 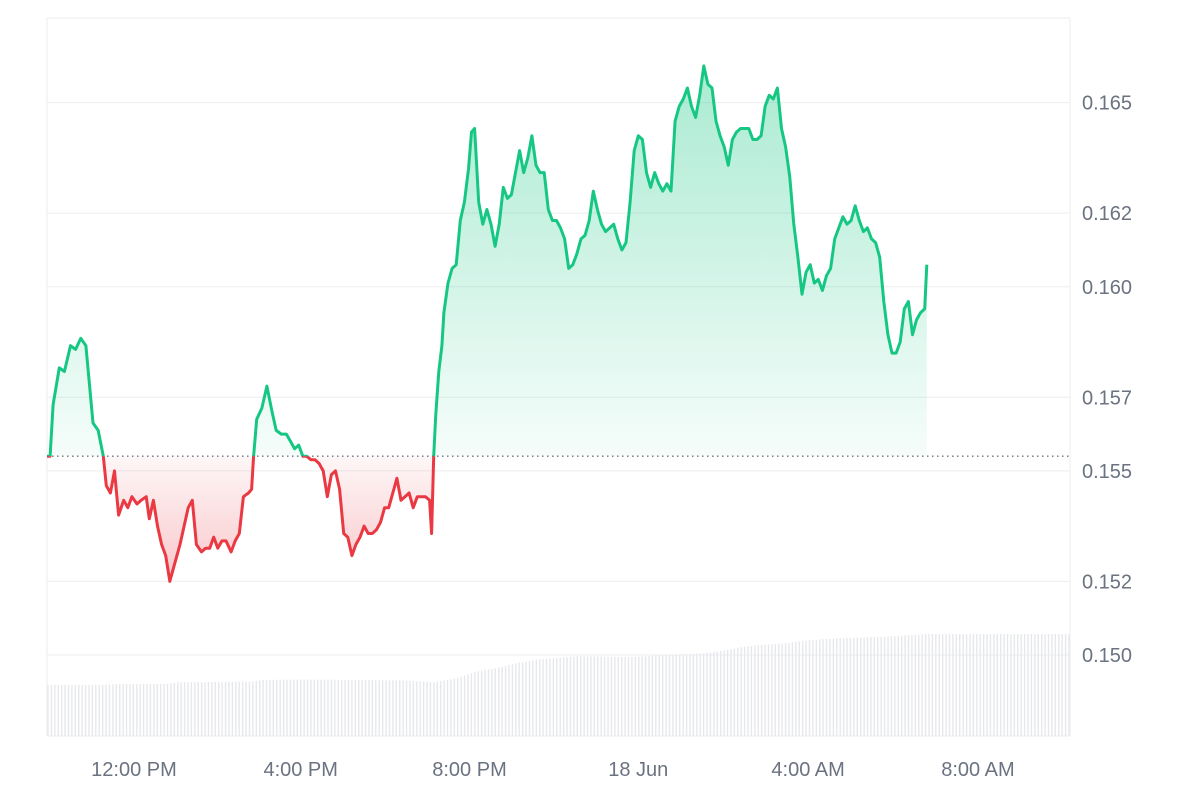 What do you see at coordinates (807, 770) in the screenshot?
I see `x-tick-label: 4:00 AM` at bounding box center [807, 770].